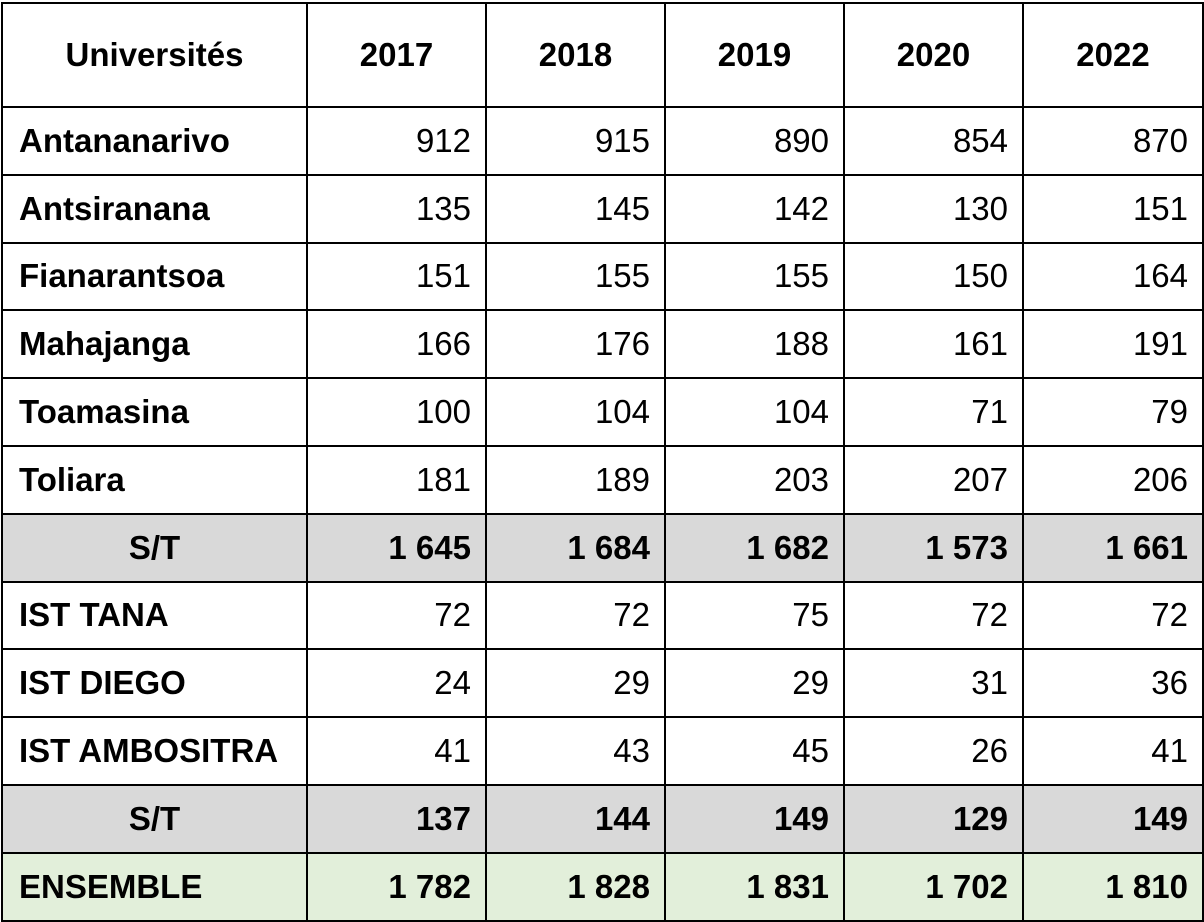  Describe the element at coordinates (933, 344) in the screenshot. I see `cell-value: 161` at that location.